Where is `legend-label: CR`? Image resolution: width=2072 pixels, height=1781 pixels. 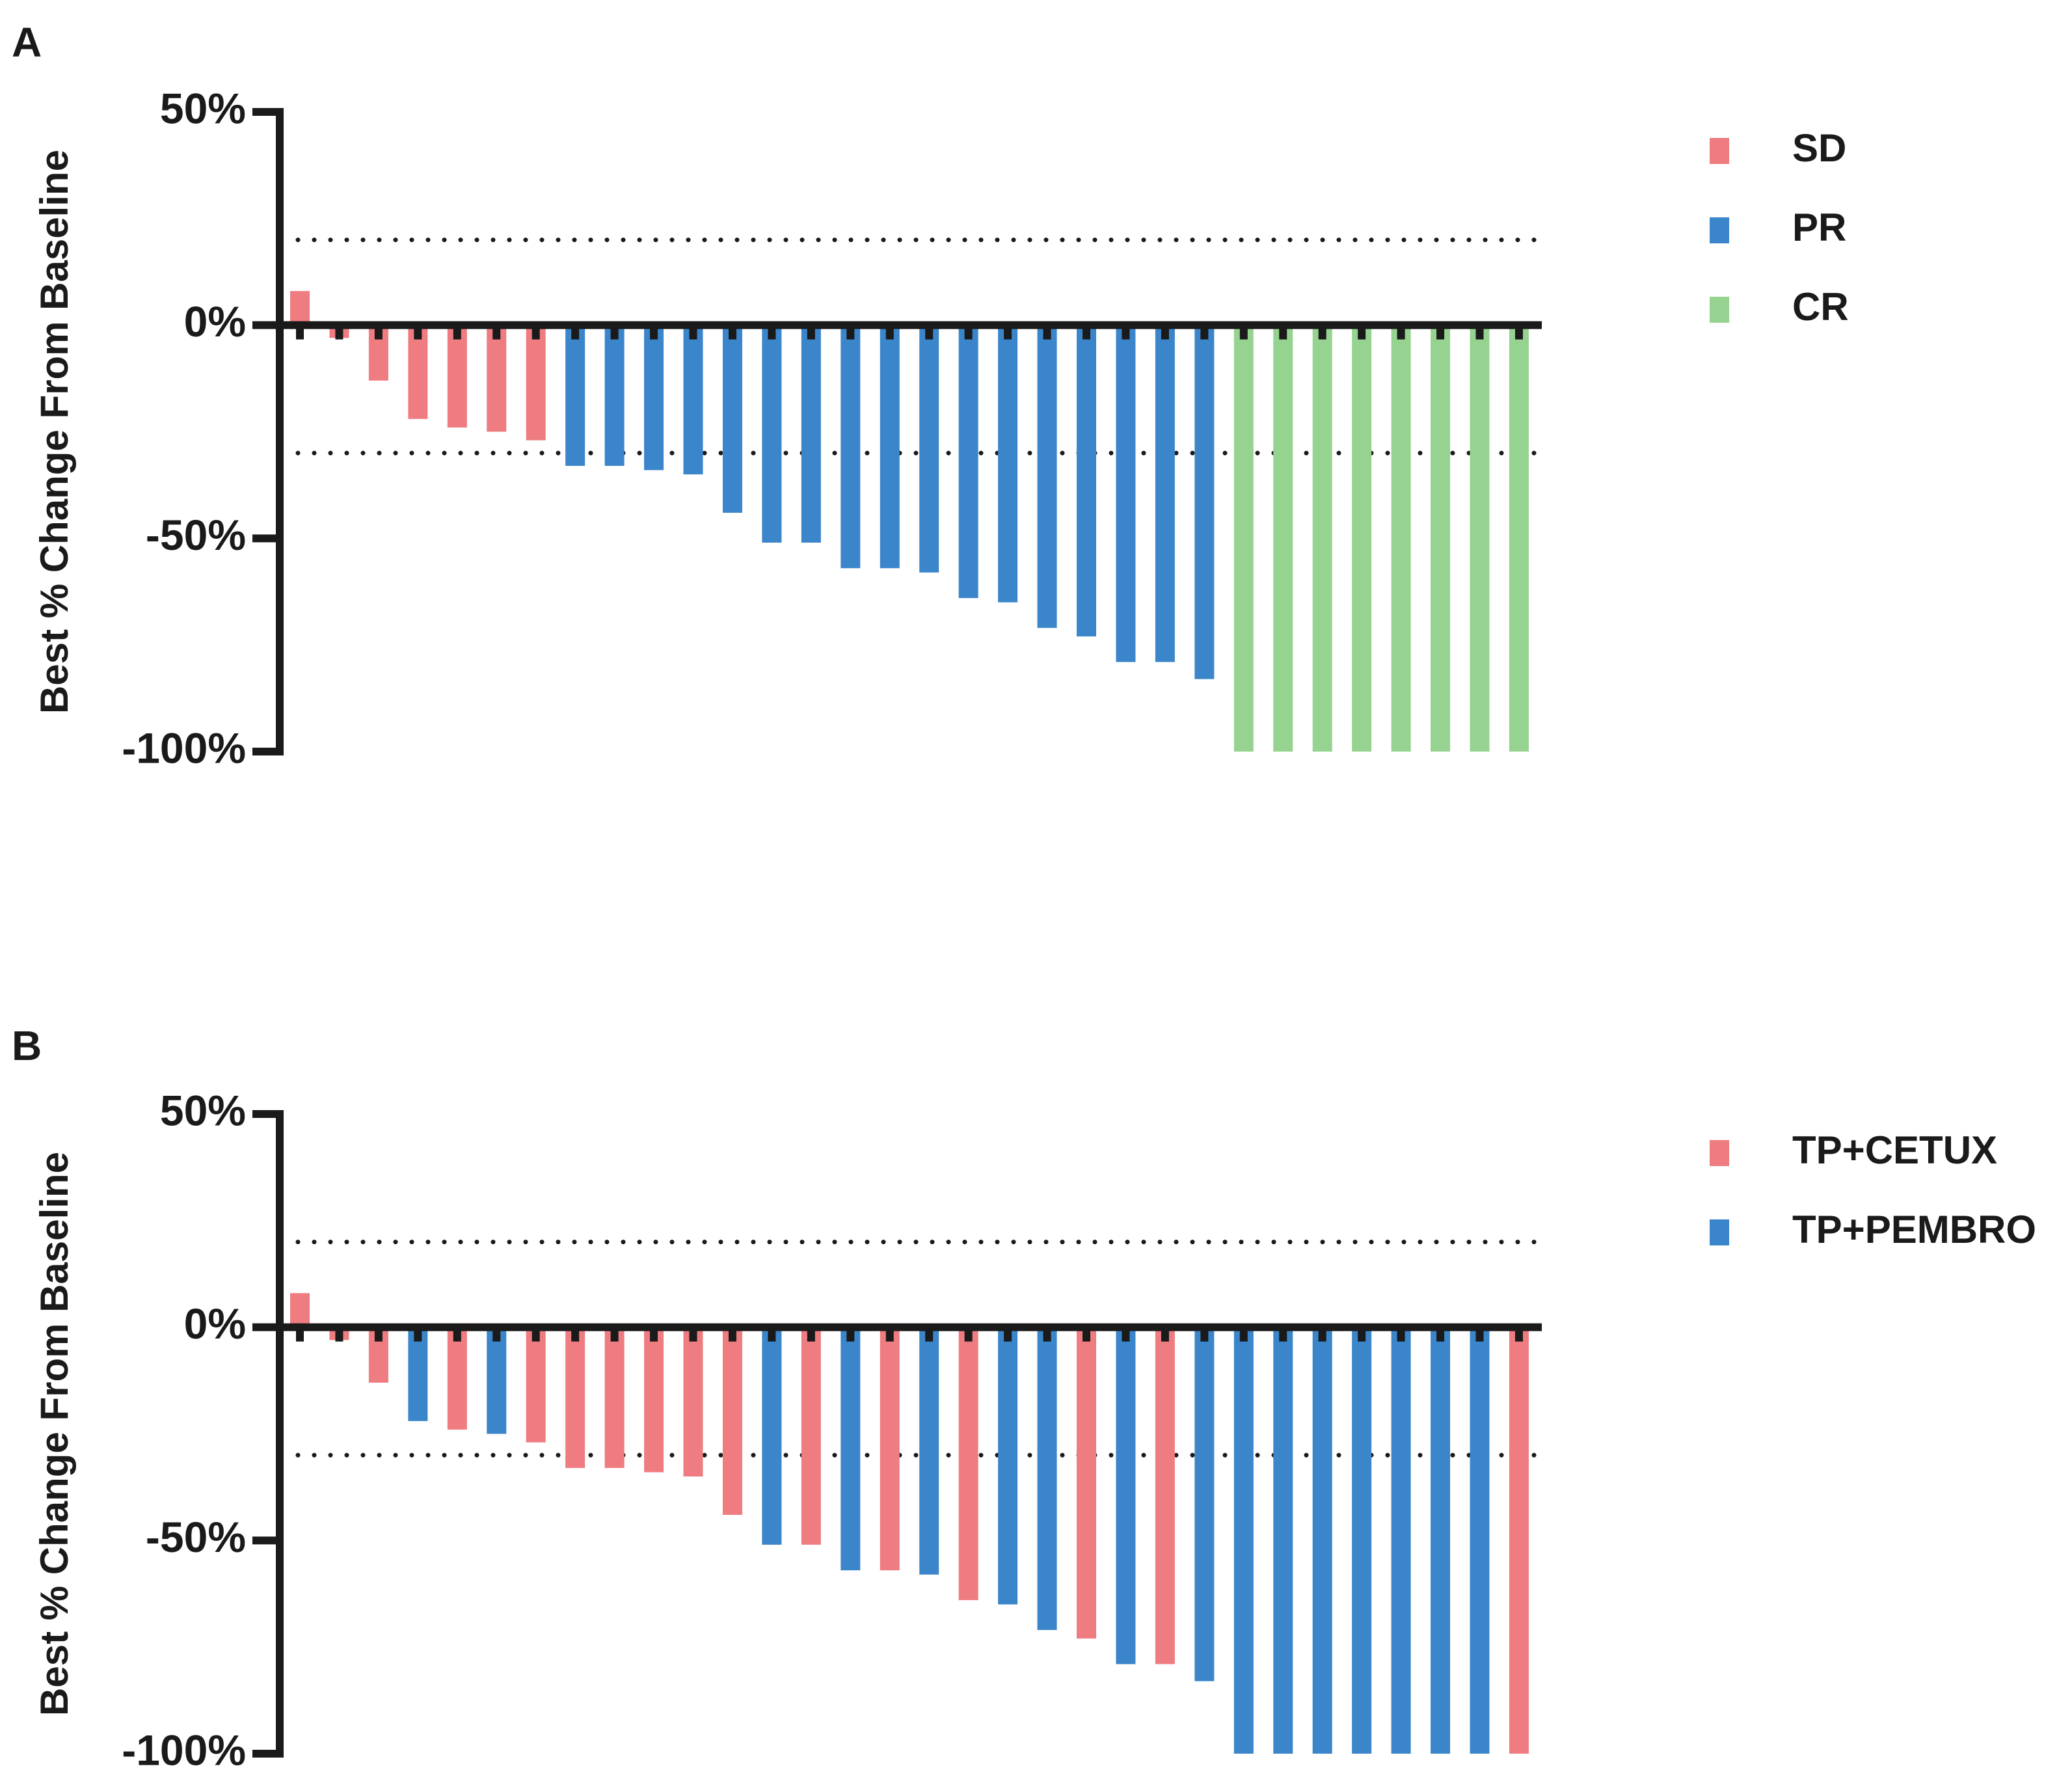
legend-label: CR is located at coordinates (1820, 307).